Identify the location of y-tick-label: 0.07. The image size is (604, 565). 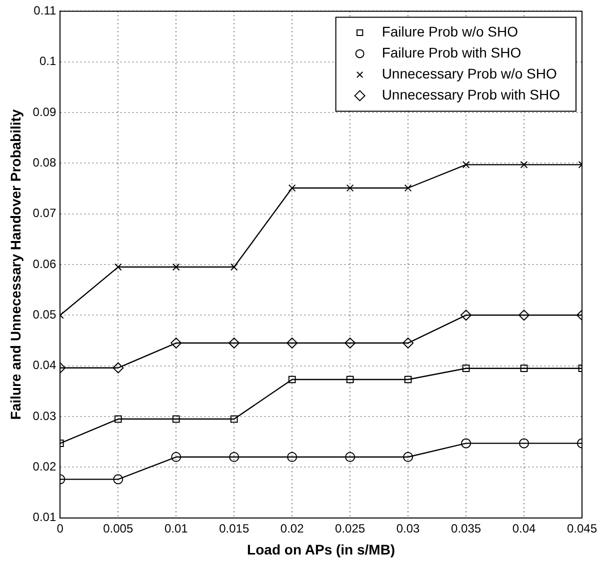
(44, 213).